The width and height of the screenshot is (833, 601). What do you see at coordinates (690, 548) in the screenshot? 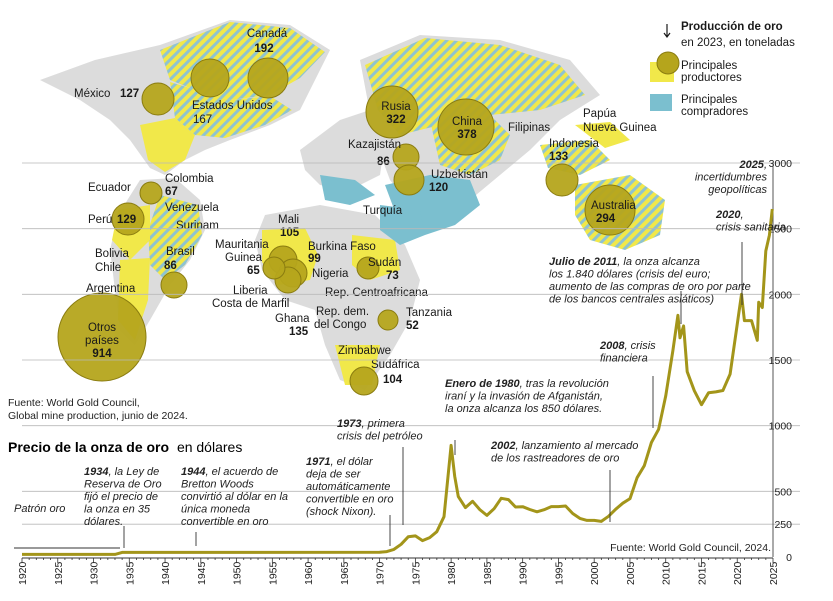
I see `chart-source: Fuente: World Gold Council, 2024.` at bounding box center [690, 548].